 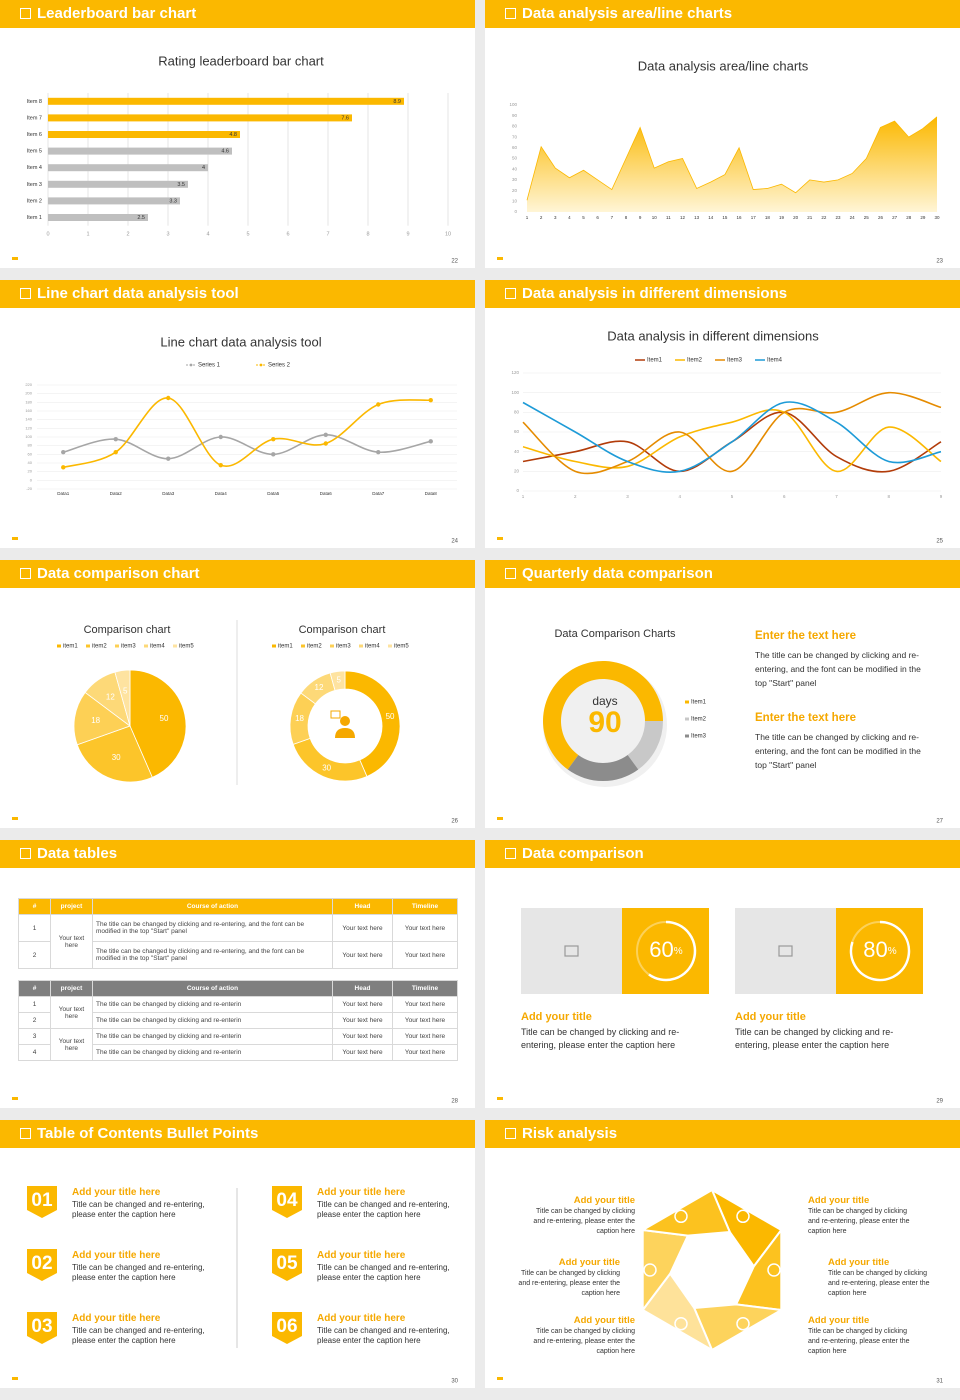 I want to click on x-tick-label: 3, so click(x=555, y=217).